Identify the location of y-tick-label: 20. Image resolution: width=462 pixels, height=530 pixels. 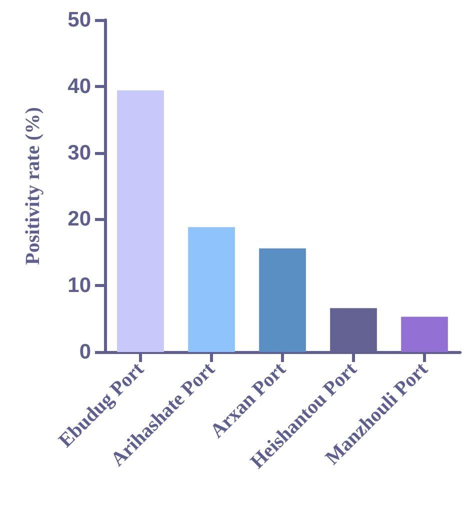
(79, 219).